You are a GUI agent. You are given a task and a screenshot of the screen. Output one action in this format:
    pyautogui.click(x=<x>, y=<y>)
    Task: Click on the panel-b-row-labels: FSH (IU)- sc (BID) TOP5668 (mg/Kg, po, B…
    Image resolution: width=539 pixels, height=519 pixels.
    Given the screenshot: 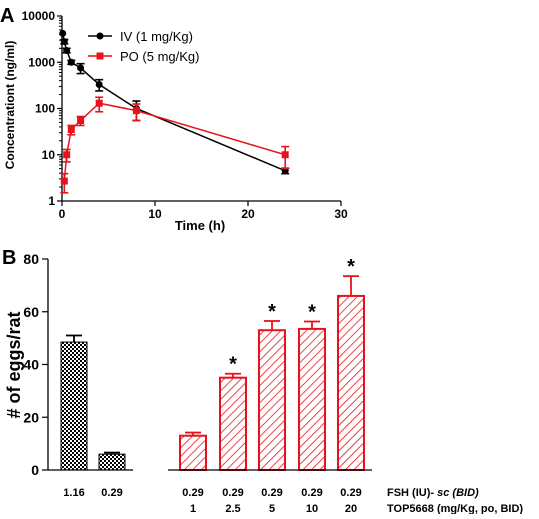 What is the action you would take?
    pyautogui.click(x=455, y=501)
    